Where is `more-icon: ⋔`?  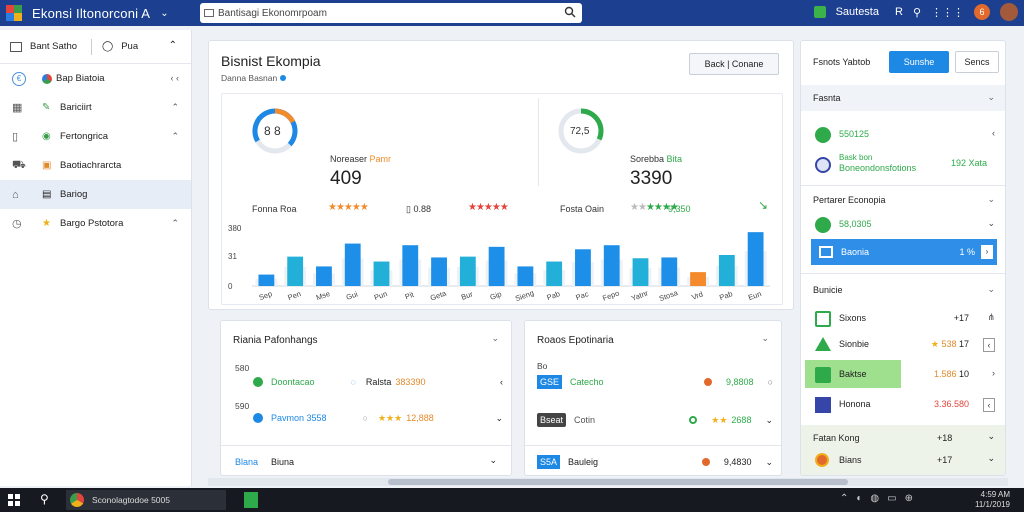 more-icon: ⋔ is located at coordinates (991, 317).